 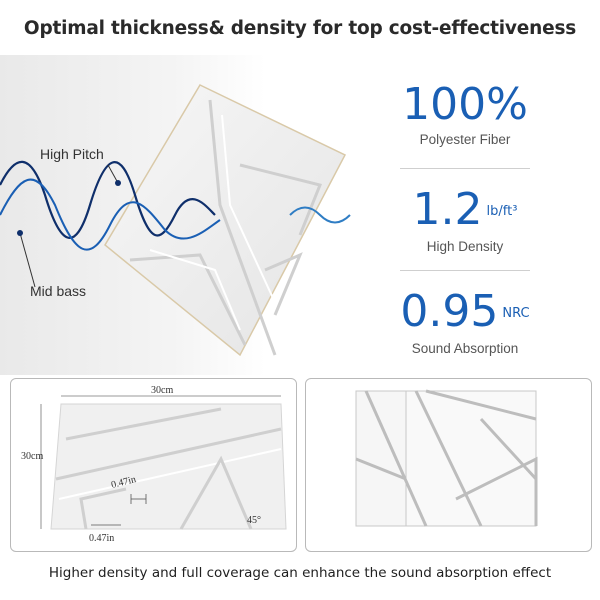 I want to click on tiles-illustration, so click(x=446, y=458).